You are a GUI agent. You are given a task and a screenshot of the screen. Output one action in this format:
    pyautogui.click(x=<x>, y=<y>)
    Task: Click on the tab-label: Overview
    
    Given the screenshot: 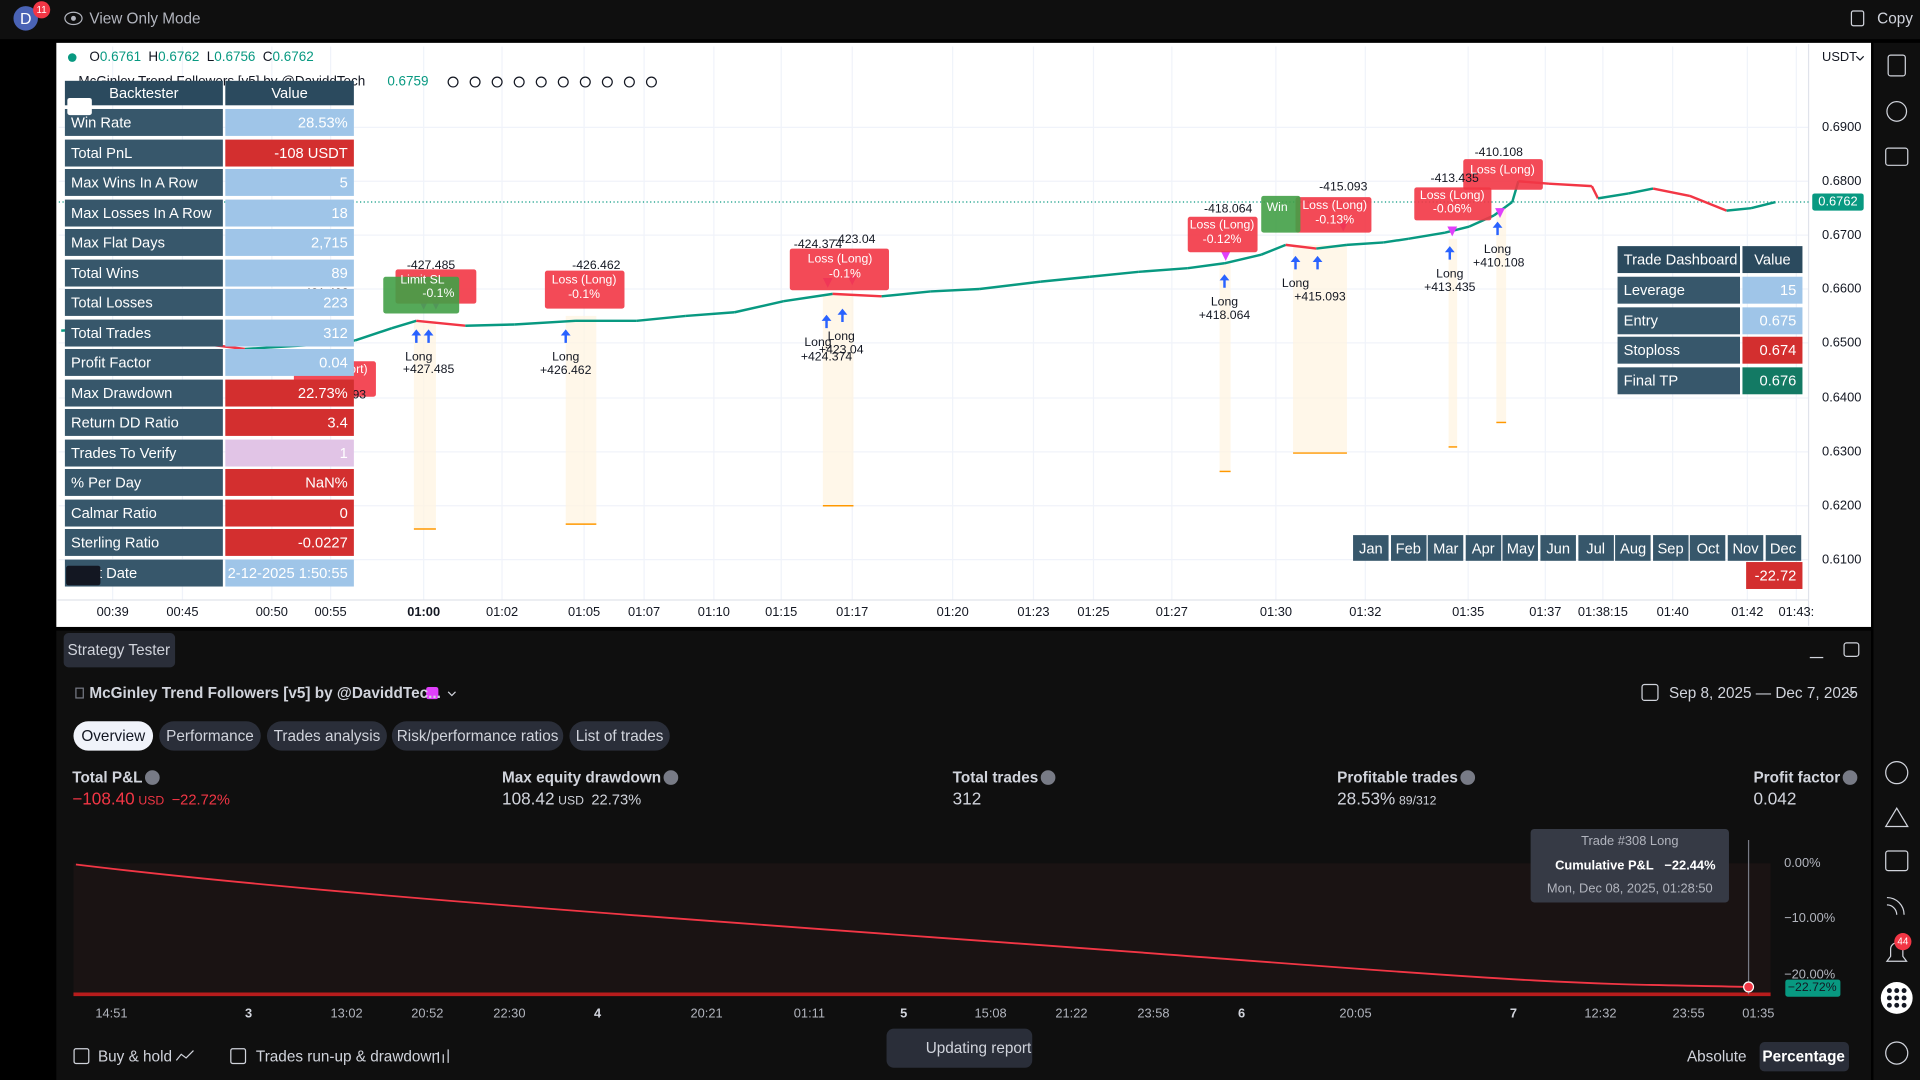 What is the action you would take?
    pyautogui.click(x=113, y=736)
    